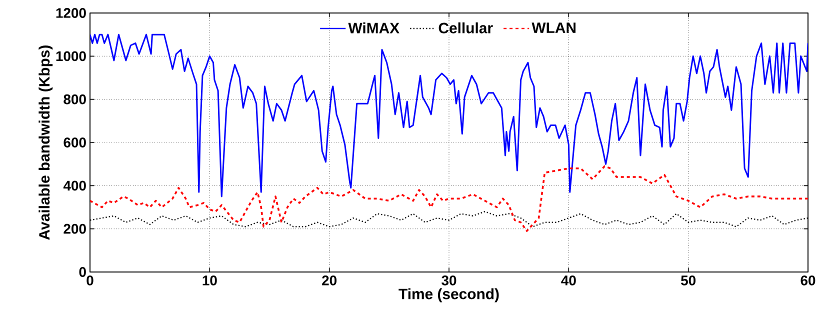 This screenshot has width=830, height=333. What do you see at coordinates (45, 143) in the screenshot?
I see `y-axis-title: Available bandwidth (Kbps)` at bounding box center [45, 143].